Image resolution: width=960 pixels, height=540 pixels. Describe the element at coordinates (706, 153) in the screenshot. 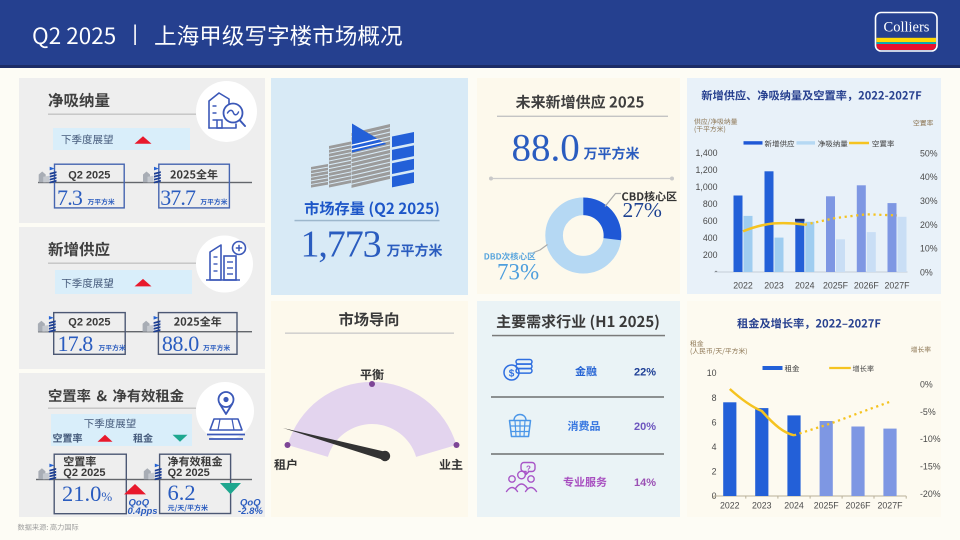

I see `svg-text: 1,400` at that location.